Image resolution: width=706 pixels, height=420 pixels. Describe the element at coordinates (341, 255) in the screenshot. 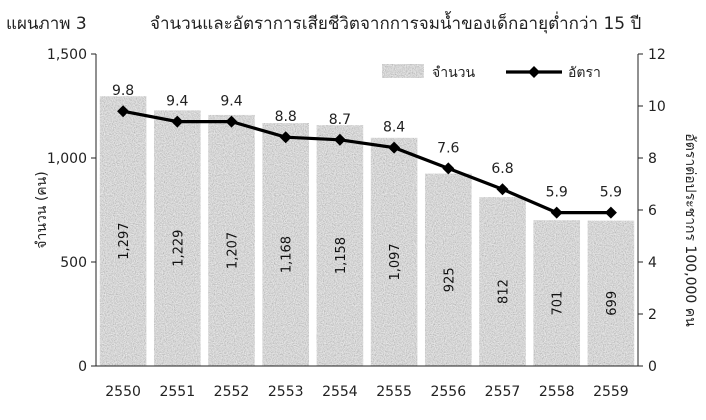

I see `bar-label-2554: 1,158` at that location.